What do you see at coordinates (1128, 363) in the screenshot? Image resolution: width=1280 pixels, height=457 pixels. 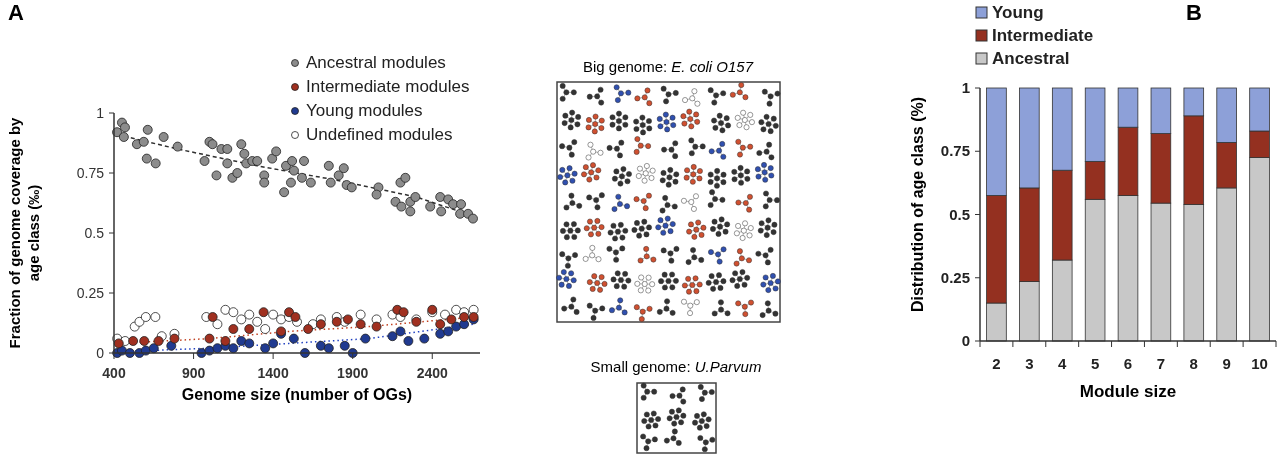 I see `x-tick-label: 6` at bounding box center [1128, 363].